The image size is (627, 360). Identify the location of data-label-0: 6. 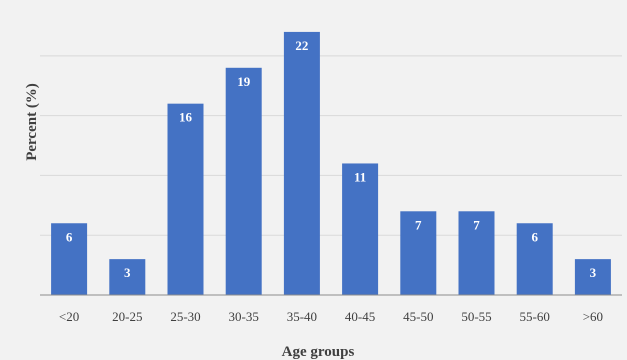
(69, 236).